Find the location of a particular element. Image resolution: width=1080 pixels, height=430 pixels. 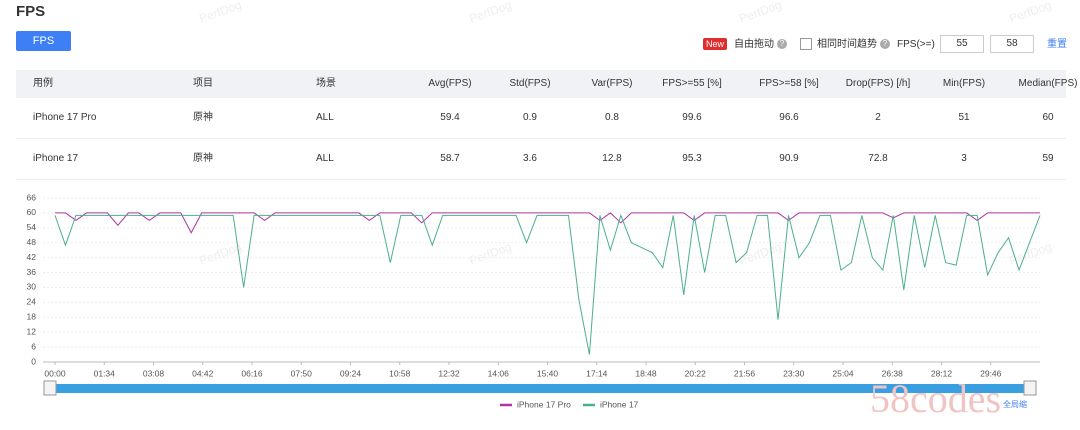

threshold-input: 55 is located at coordinates (962, 44).